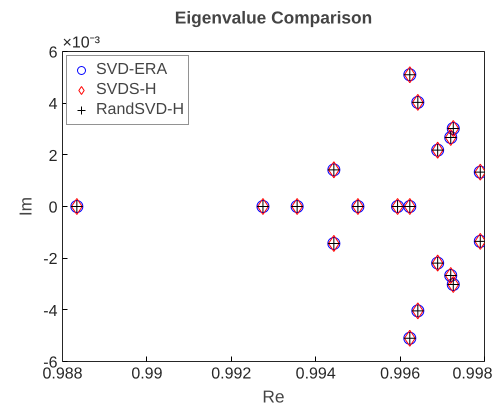 This screenshot has height=409, width=492. What do you see at coordinates (400, 374) in the screenshot?
I see `x-tick-label: 0.996` at bounding box center [400, 374].